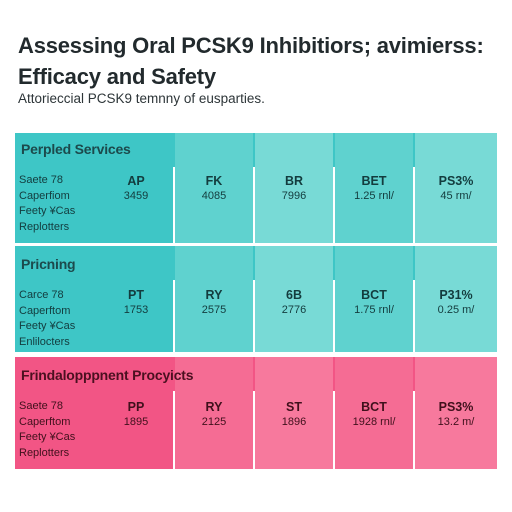 The image size is (512, 512). Describe the element at coordinates (456, 422) in the screenshot. I see `column-value: 13.2 m/` at that location.